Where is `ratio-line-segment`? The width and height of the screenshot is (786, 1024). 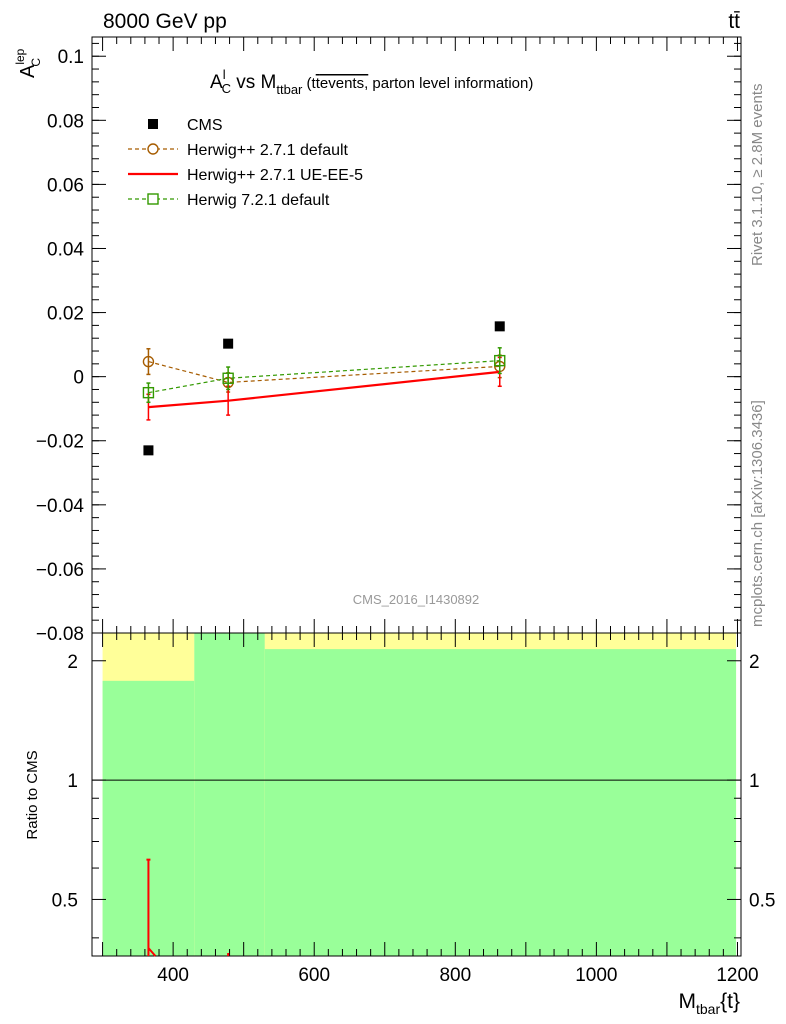 ratio-line-segment is located at coordinates (152, 952).